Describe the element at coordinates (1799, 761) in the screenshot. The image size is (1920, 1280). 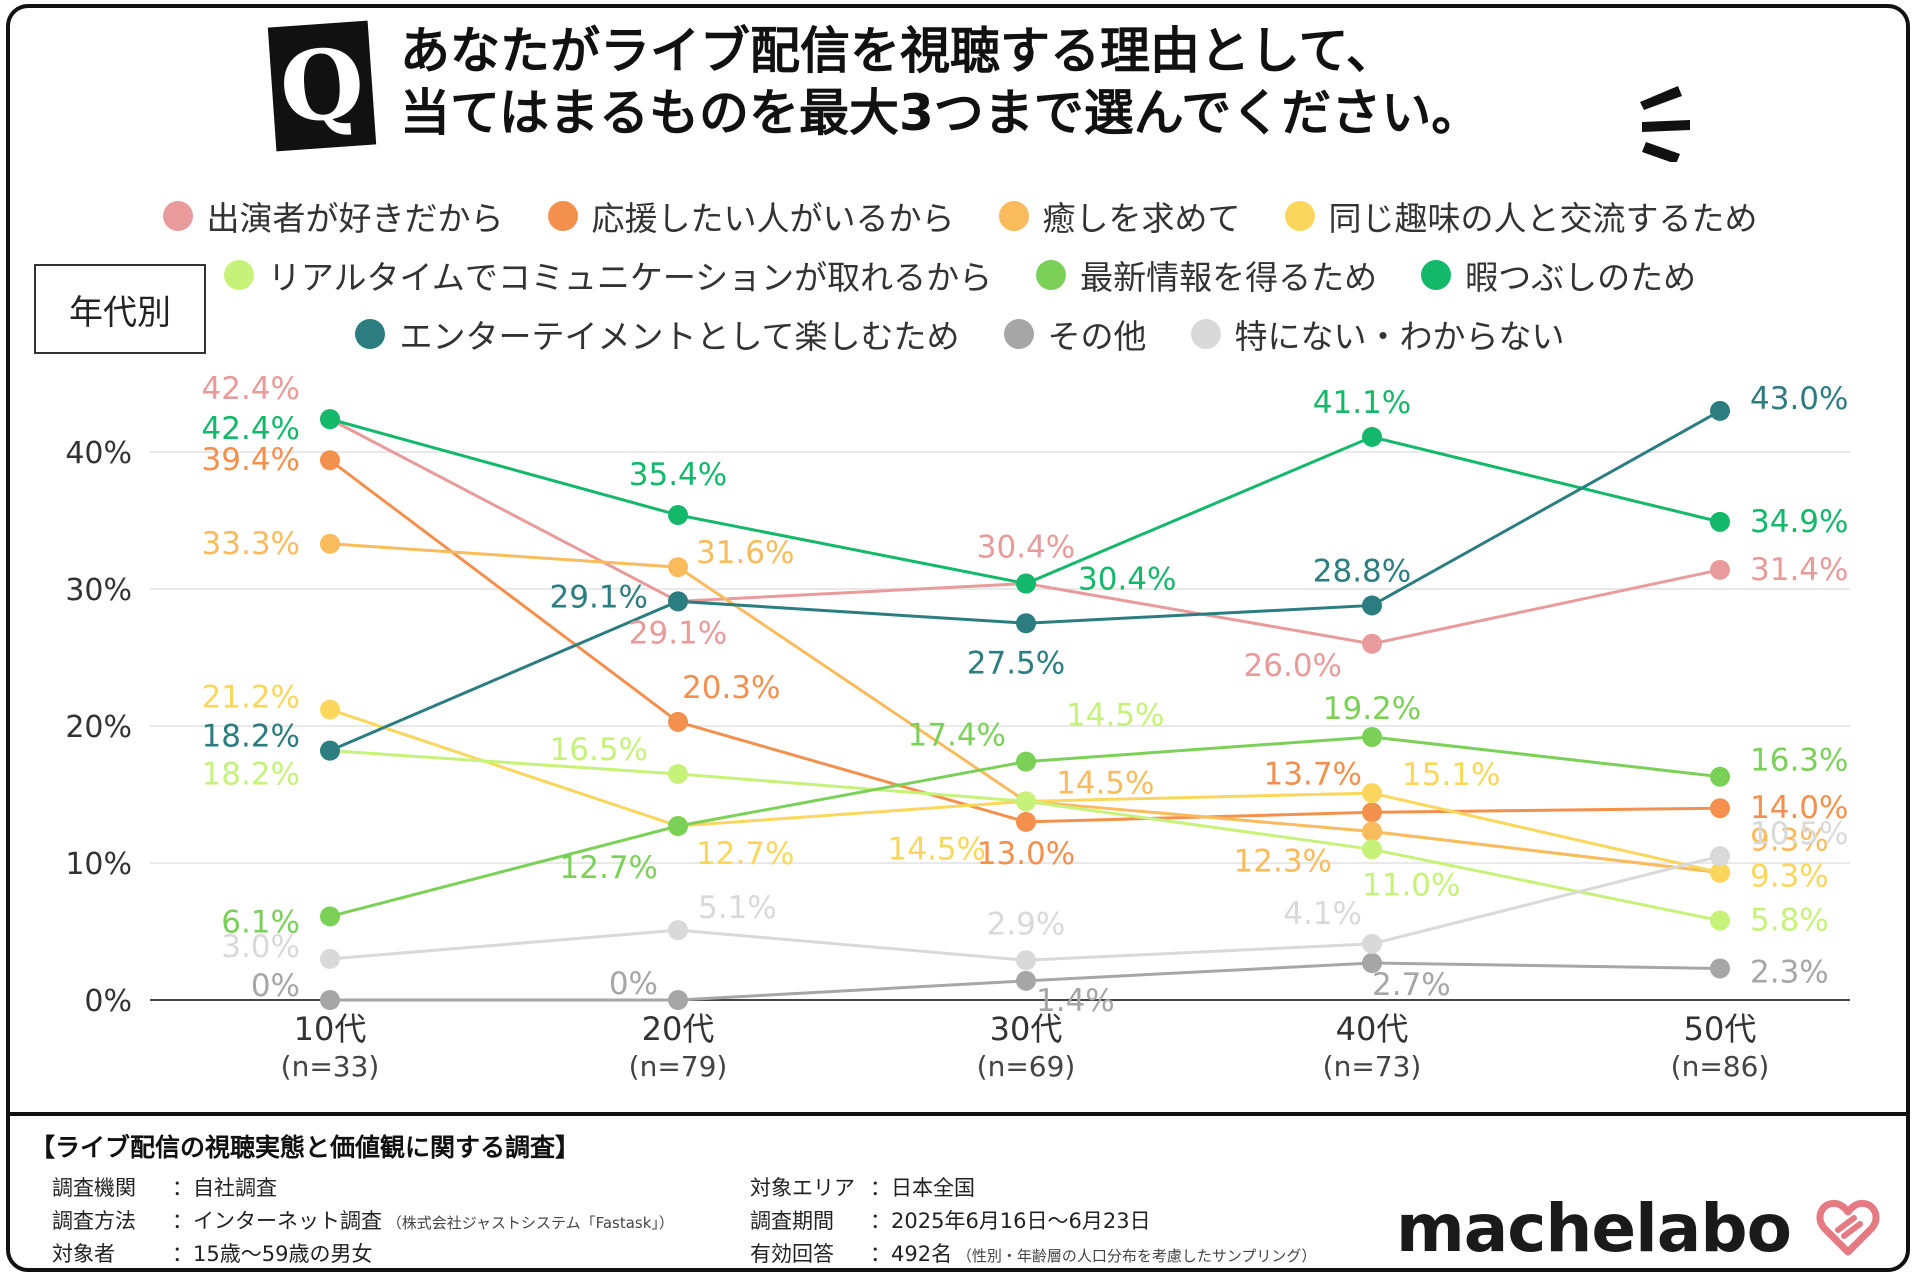
I see `data-label: 16.3%` at that location.